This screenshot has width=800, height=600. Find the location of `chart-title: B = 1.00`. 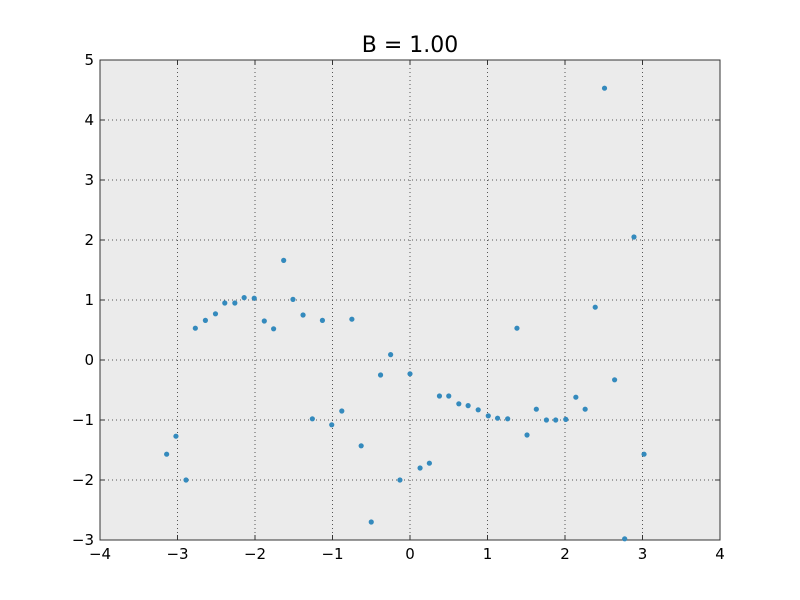

chart-title: B = 1.00 is located at coordinates (410, 45).